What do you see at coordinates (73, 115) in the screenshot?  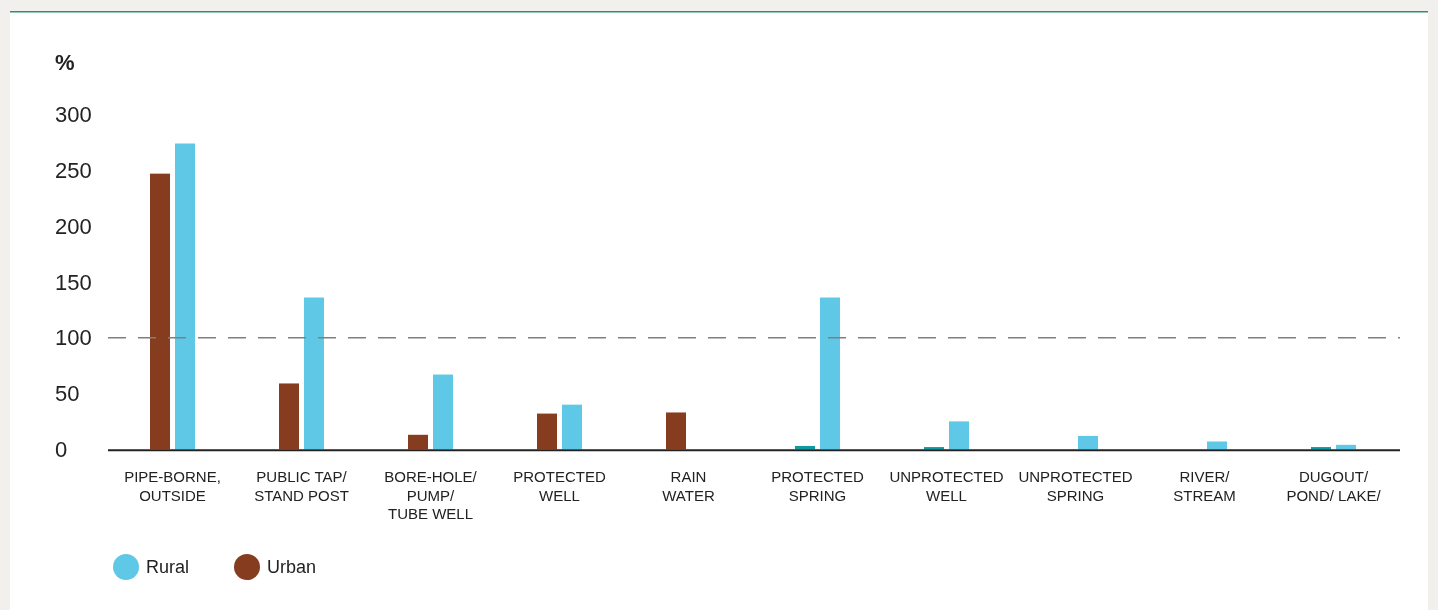 I see `y-tick-label: 300` at bounding box center [73, 115].